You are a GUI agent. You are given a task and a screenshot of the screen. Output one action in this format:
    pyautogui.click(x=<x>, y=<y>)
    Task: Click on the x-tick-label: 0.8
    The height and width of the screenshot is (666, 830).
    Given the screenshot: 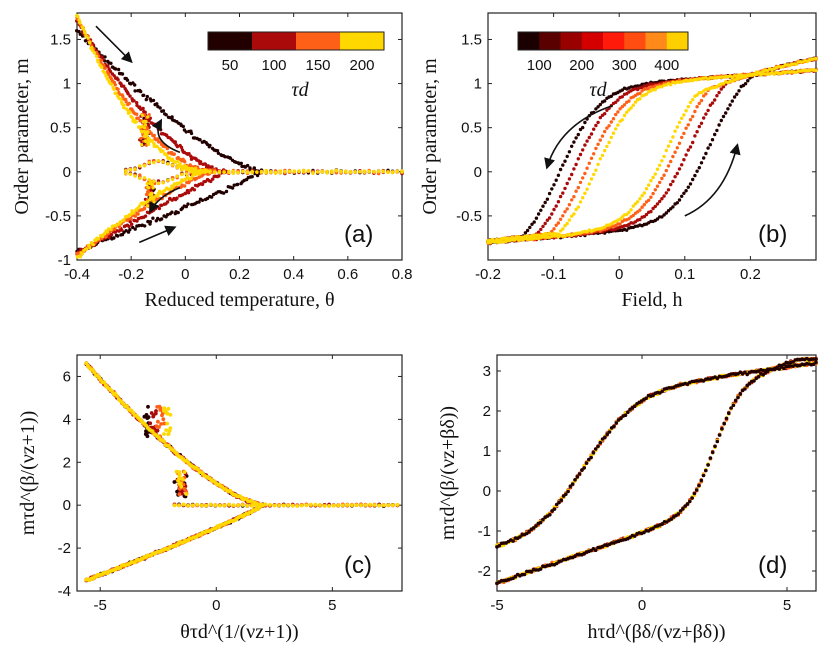 What is the action you would take?
    pyautogui.click(x=402, y=274)
    